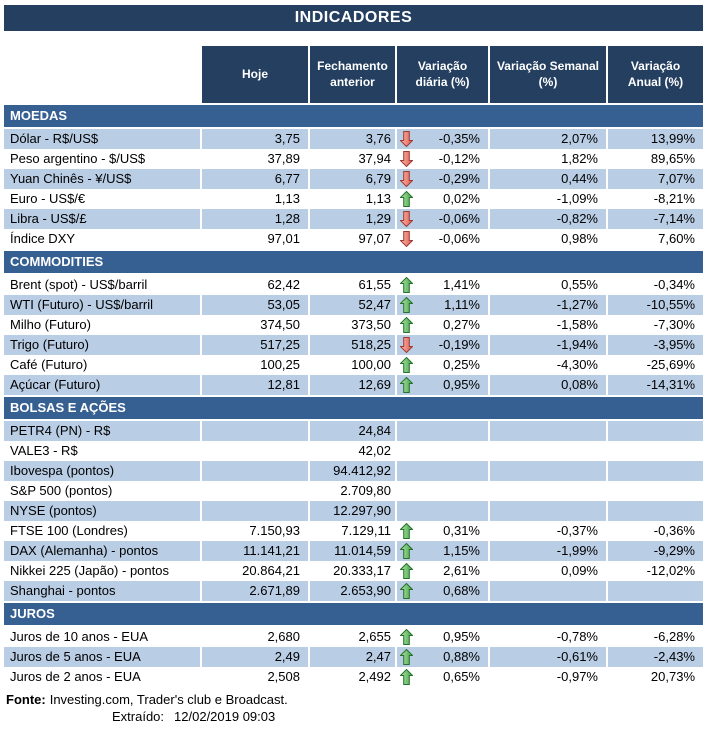  Describe the element at coordinates (102, 239) in the screenshot. I see `row-label: Índice DXY` at that location.